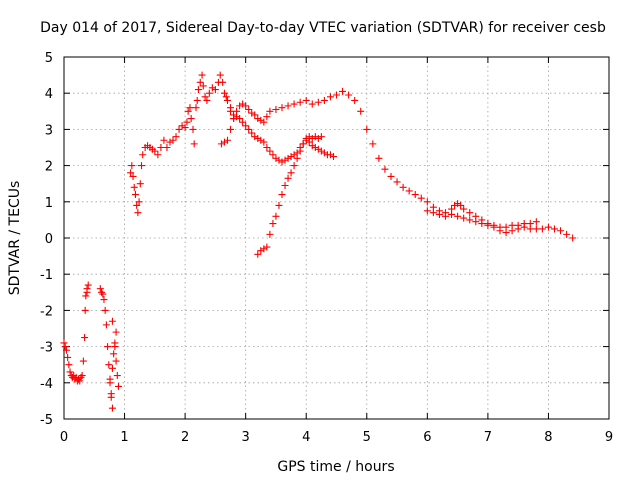 This screenshot has width=640, height=480. Describe the element at coordinates (548, 437) in the screenshot. I see `x-tick-label: 8` at that location.